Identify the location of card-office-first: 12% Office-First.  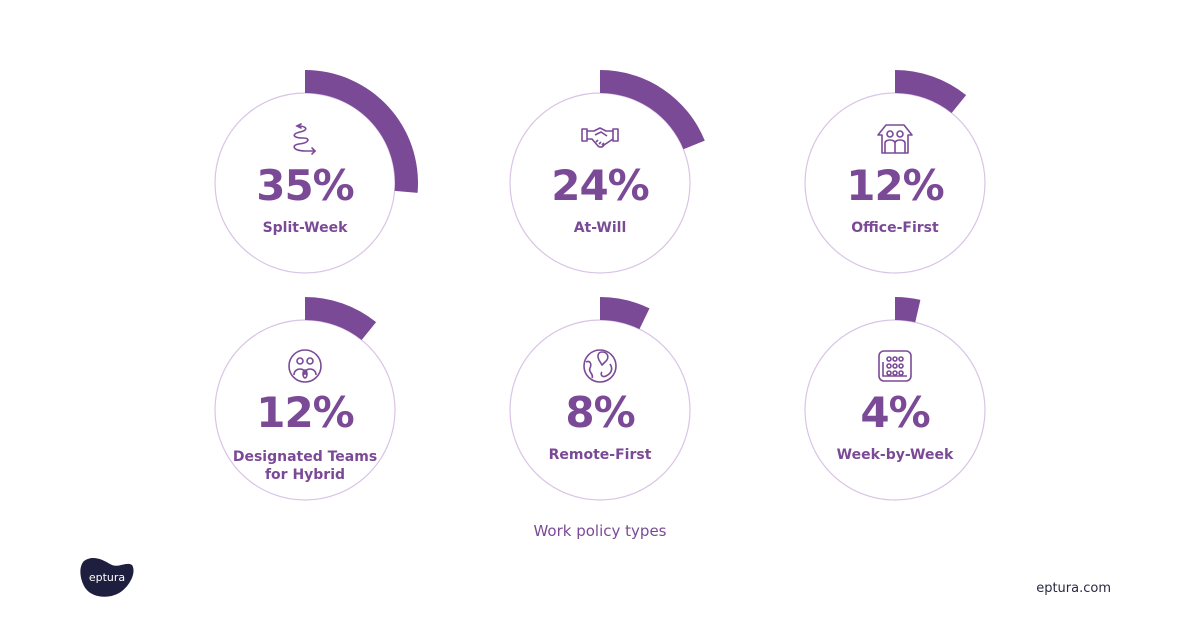
(895, 183).